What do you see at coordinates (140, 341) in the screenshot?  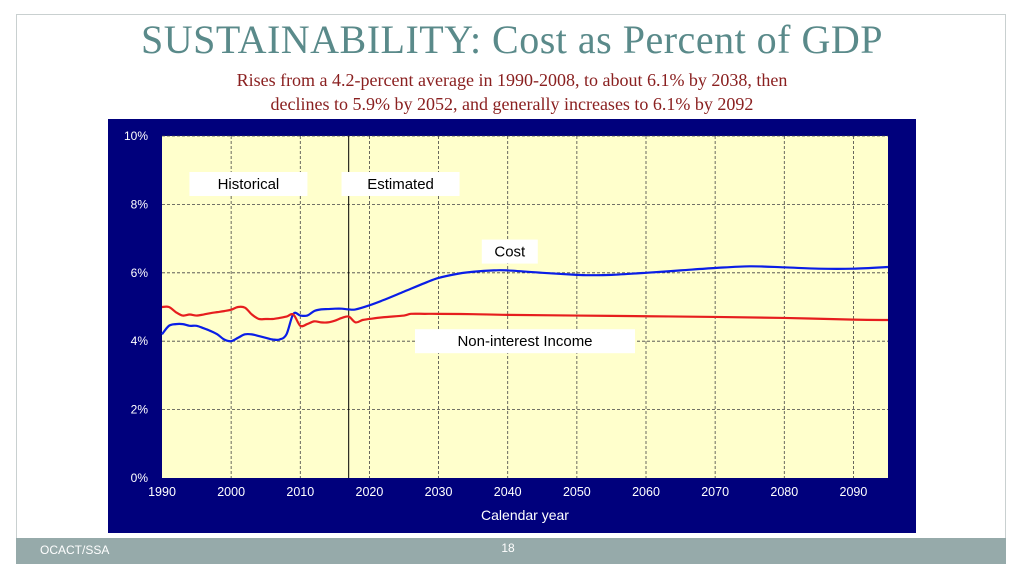 I see `y-tick-label: 4%` at bounding box center [140, 341].